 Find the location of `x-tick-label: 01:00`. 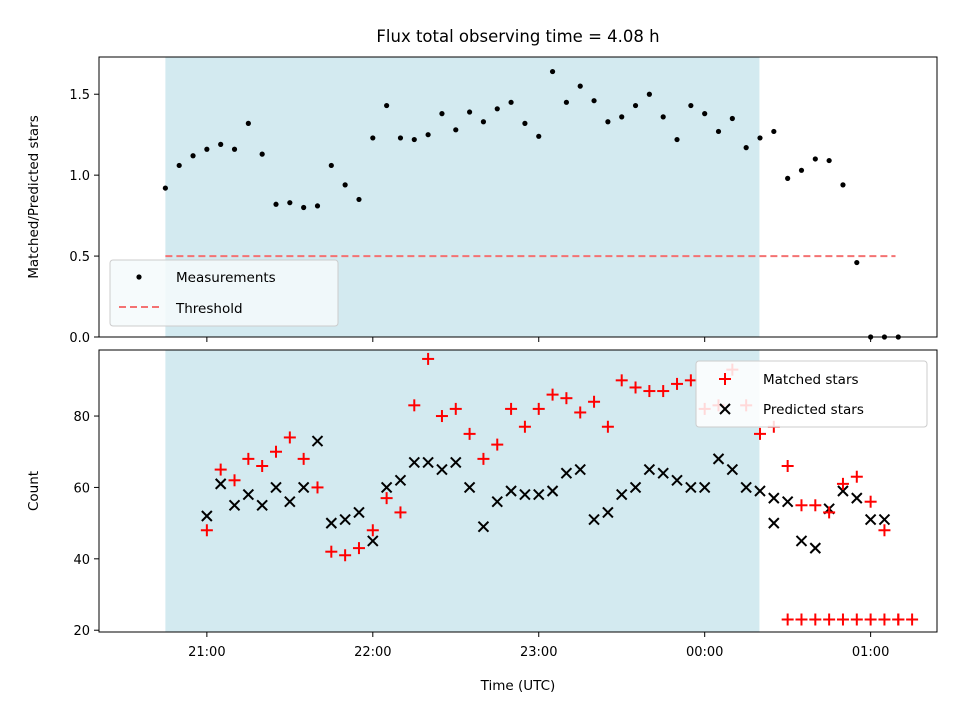

x-tick-label: 01:00 is located at coordinates (870, 652).